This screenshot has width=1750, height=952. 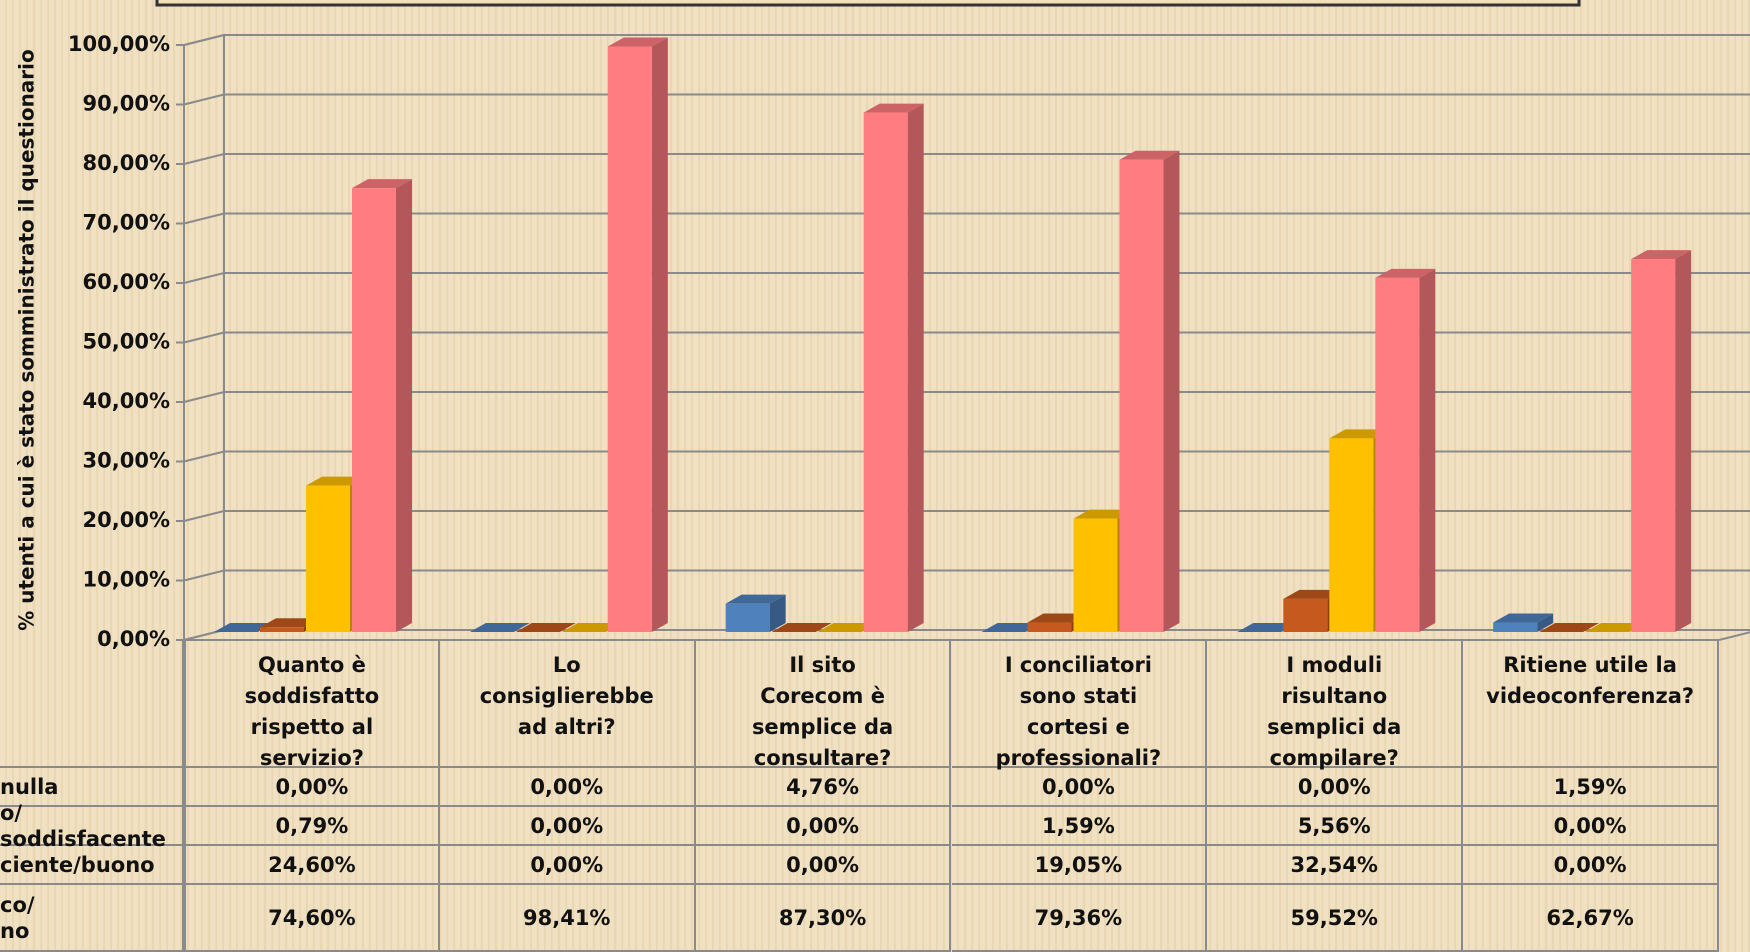 I want to click on y-tick-label: 10,00%, so click(x=126, y=580).